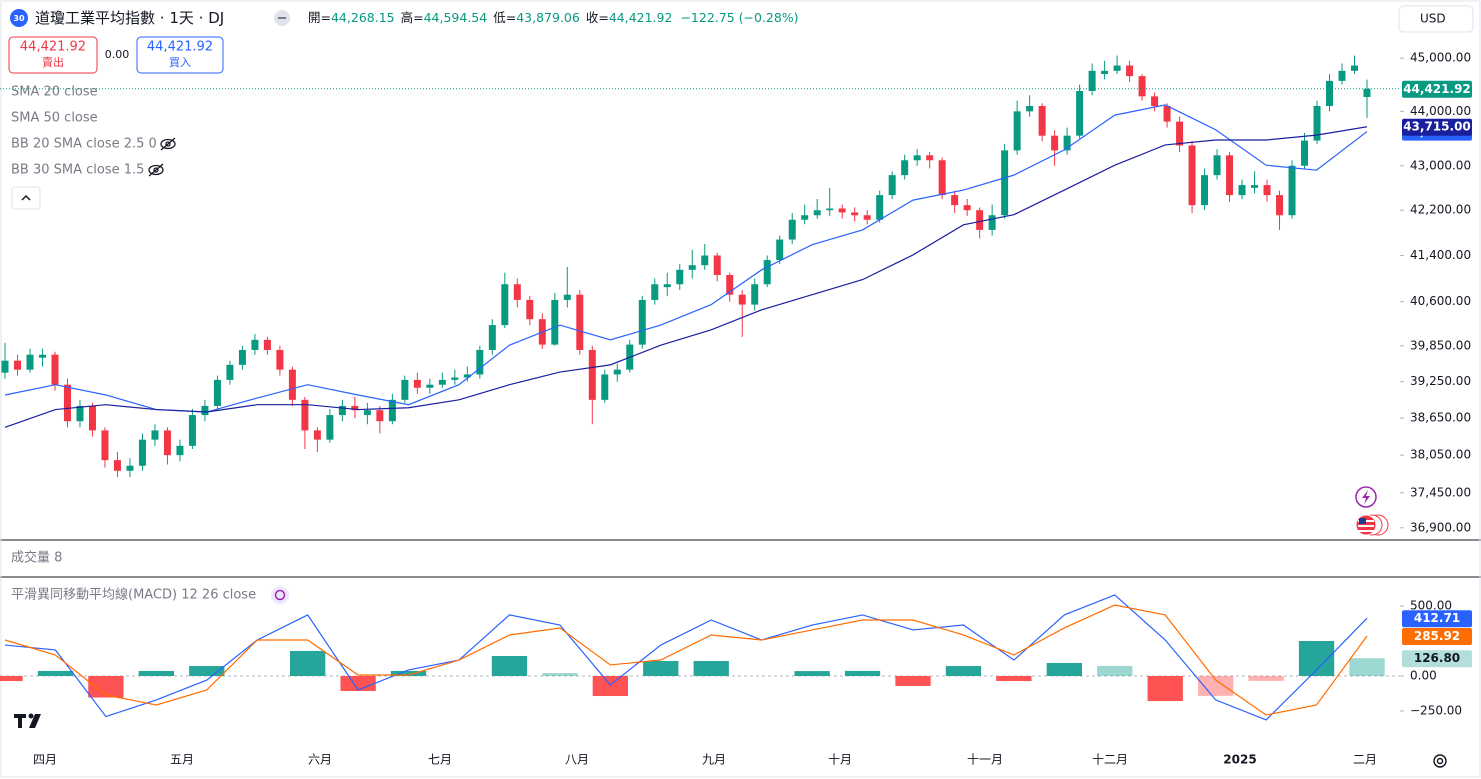 This screenshot has height=779, width=1481. I want to click on macd-icon, so click(280, 595).